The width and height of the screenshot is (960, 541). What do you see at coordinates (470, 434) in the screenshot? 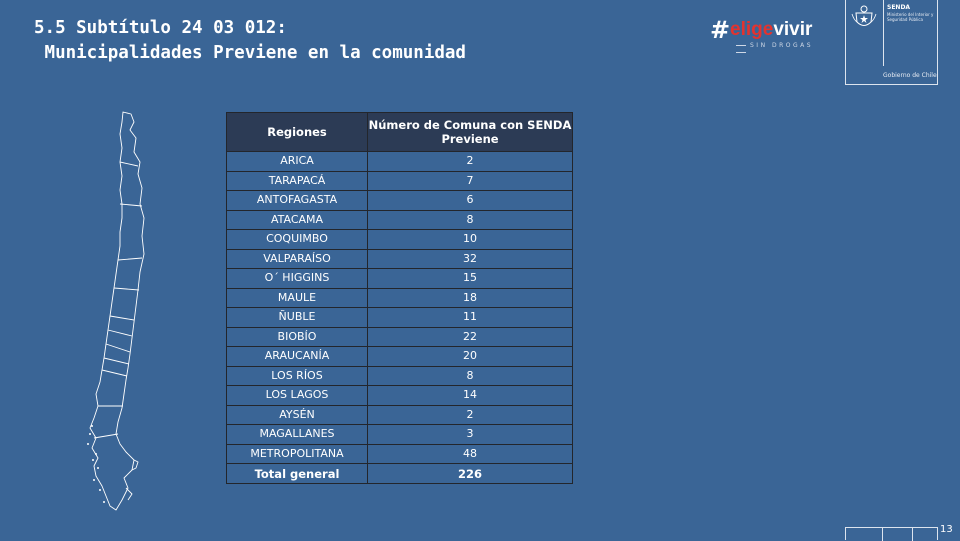
I see `value-cell: 3` at bounding box center [470, 434].